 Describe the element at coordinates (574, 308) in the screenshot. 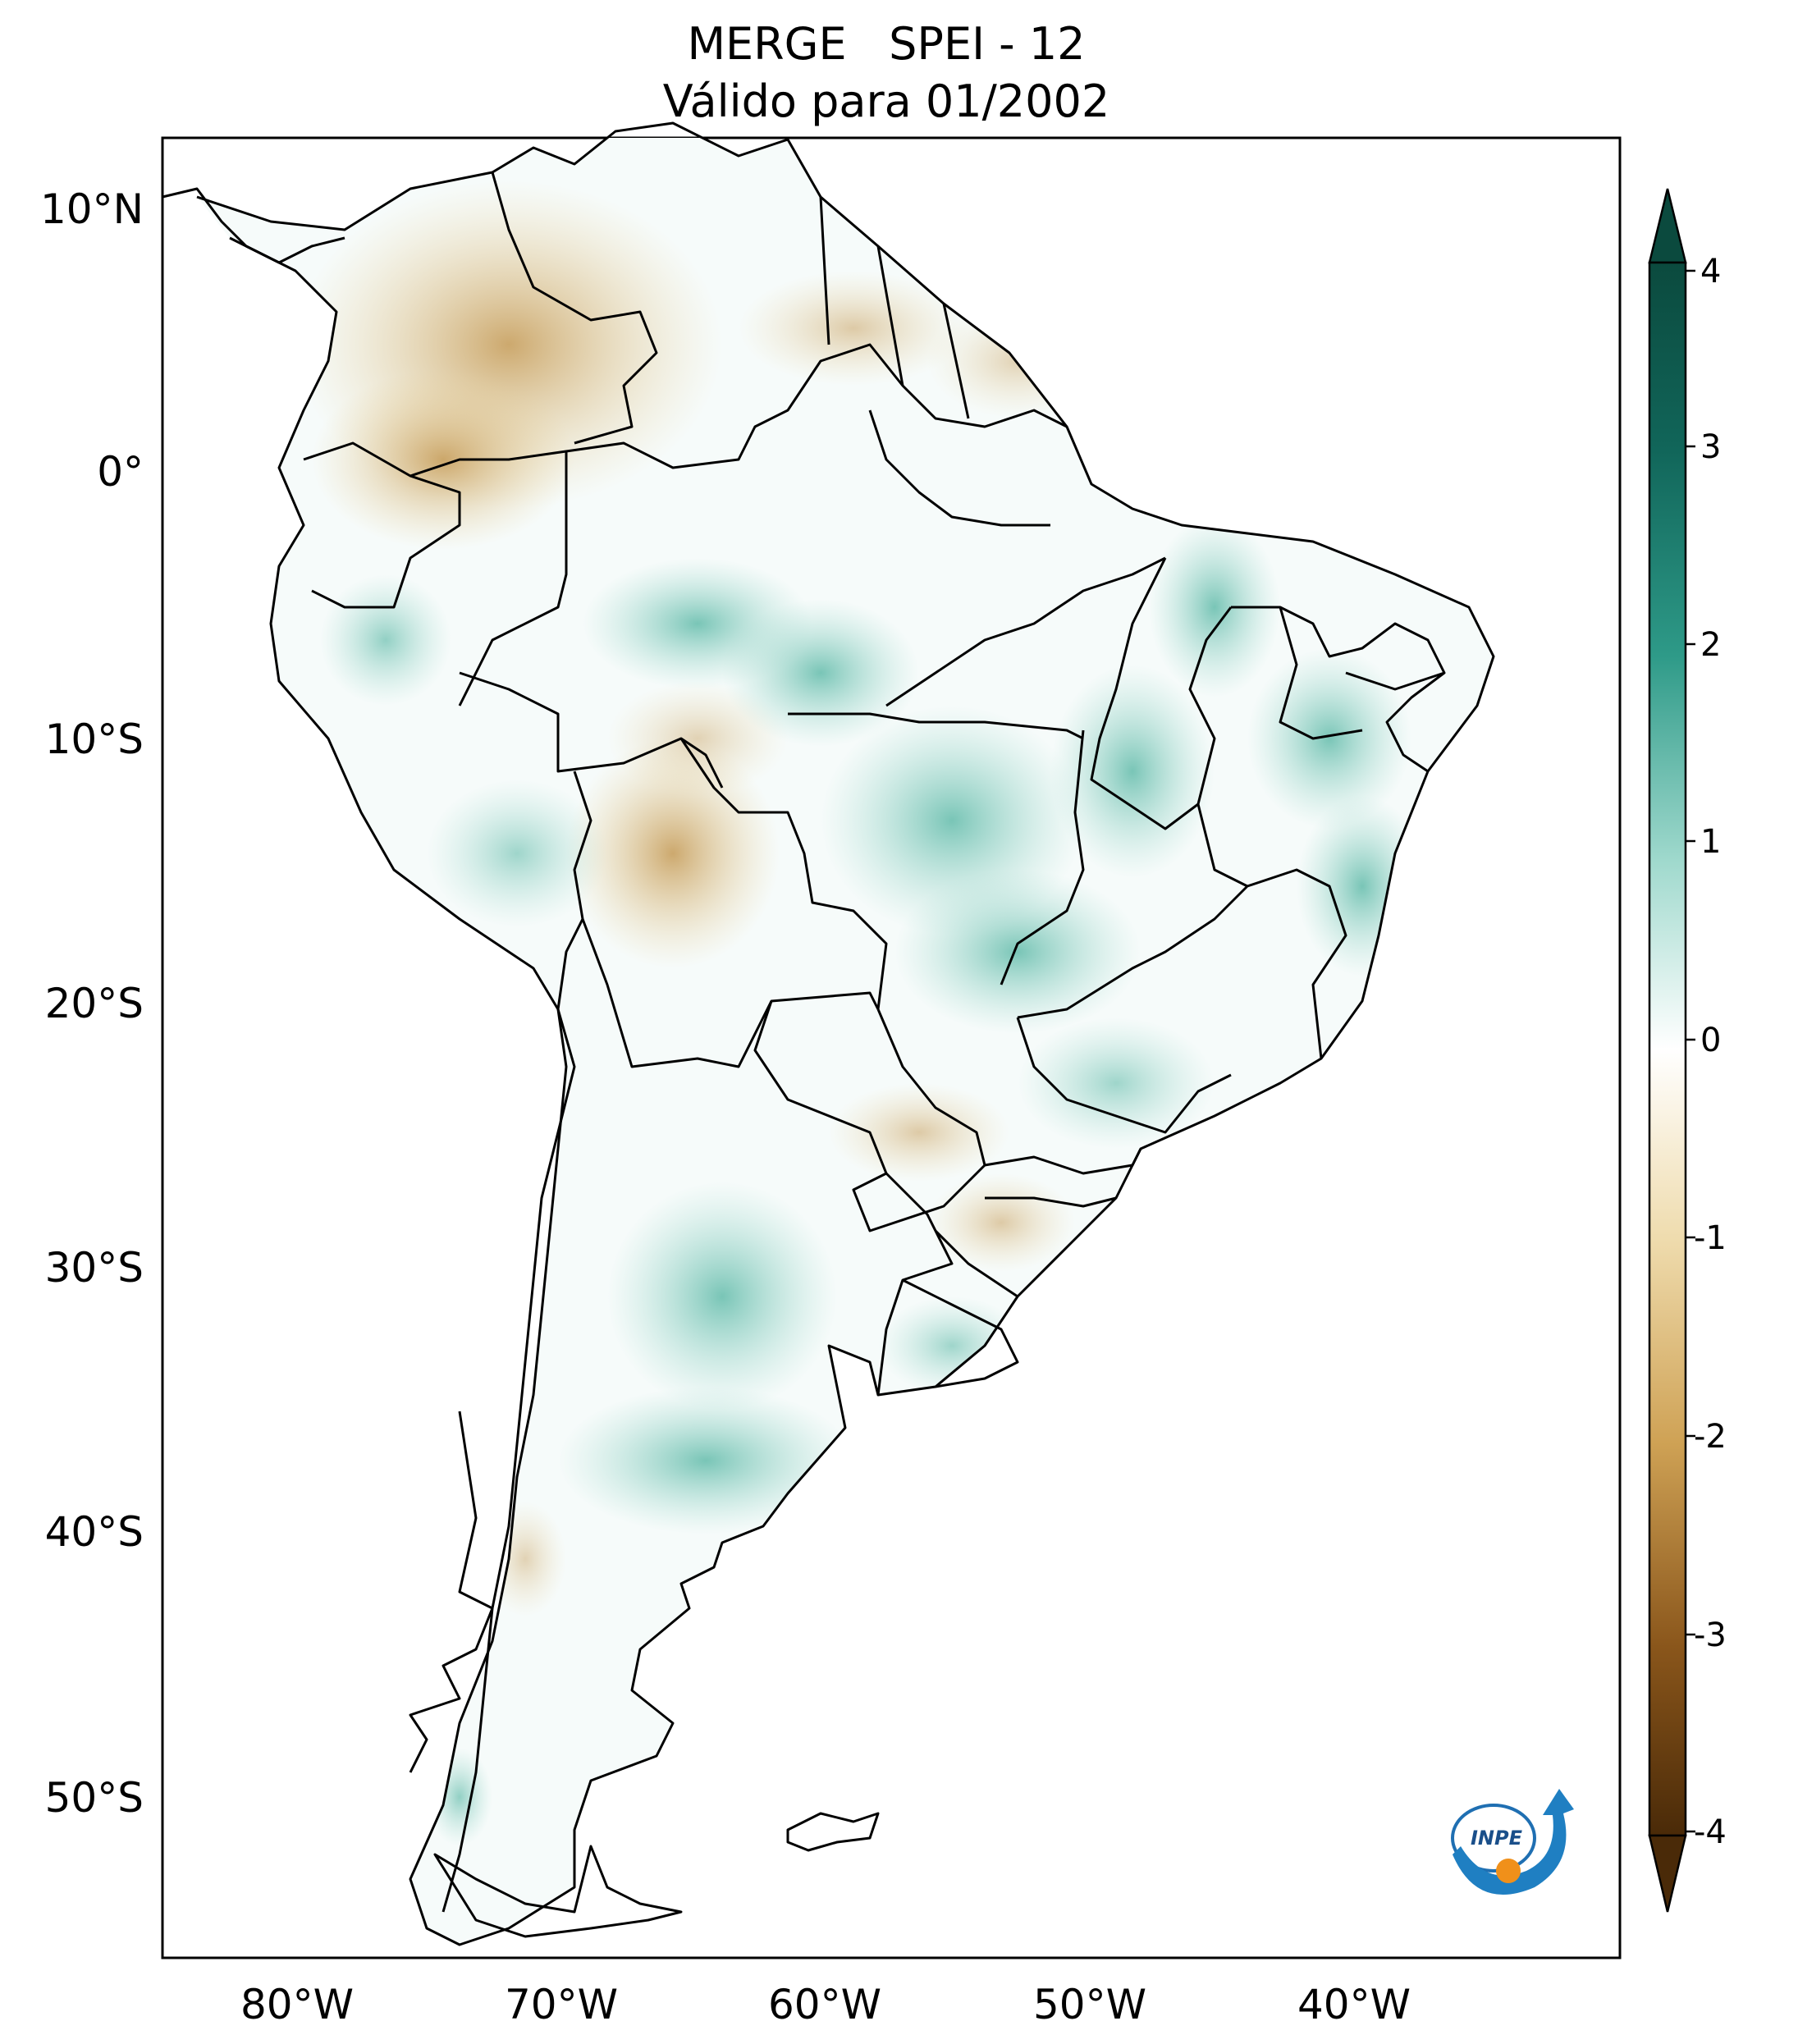

I see `border-colombia-venezuela` at that location.